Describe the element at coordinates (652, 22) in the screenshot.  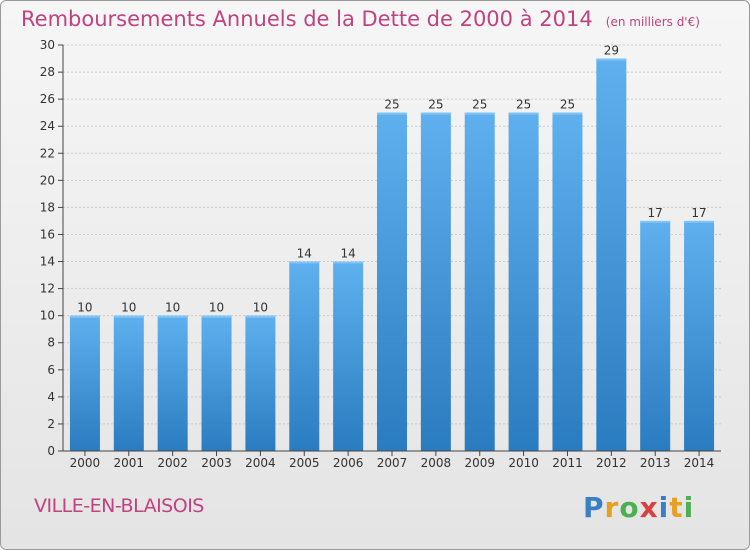
I see `chart-unit: (en milliers d'€)` at that location.